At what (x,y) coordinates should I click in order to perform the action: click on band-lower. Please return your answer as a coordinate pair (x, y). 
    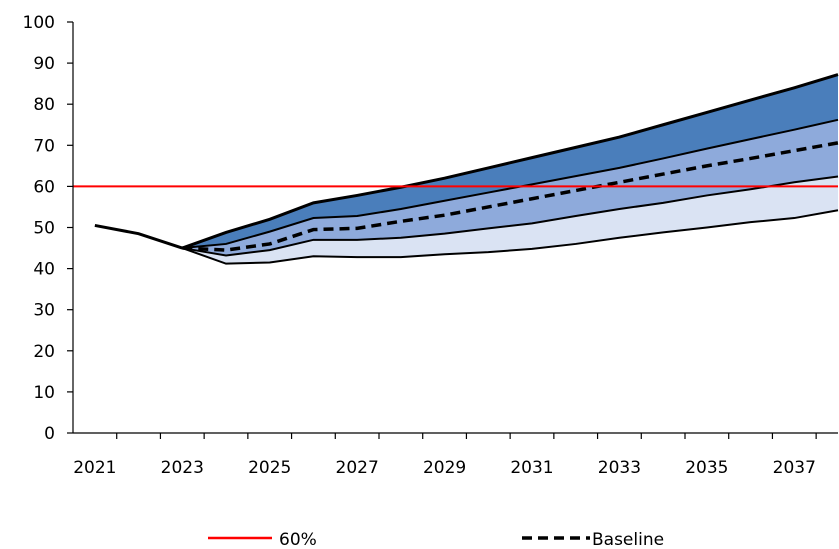
    Looking at the image, I should click on (510, 220).